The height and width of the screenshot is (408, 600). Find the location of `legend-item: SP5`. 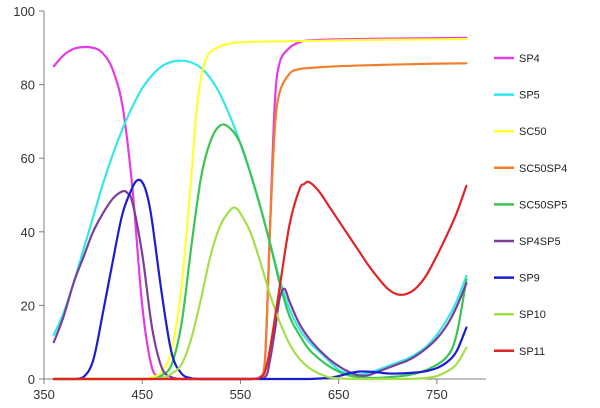

legend-item: SP5 is located at coordinates (517, 96).